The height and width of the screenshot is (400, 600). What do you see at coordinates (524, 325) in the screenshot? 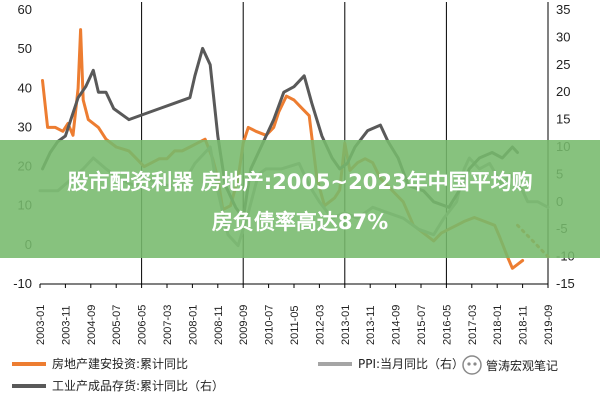
I see `x-tick-label: 2018-11` at bounding box center [524, 325].